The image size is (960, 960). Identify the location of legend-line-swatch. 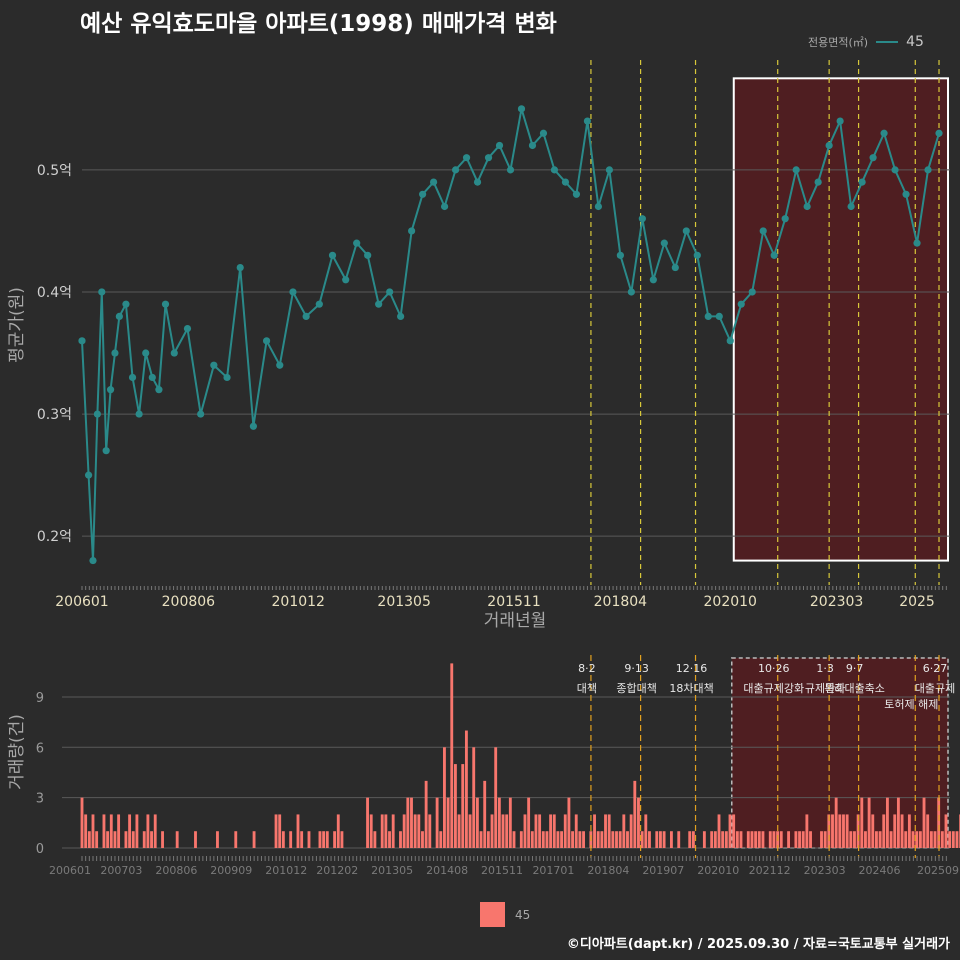
(887, 42).